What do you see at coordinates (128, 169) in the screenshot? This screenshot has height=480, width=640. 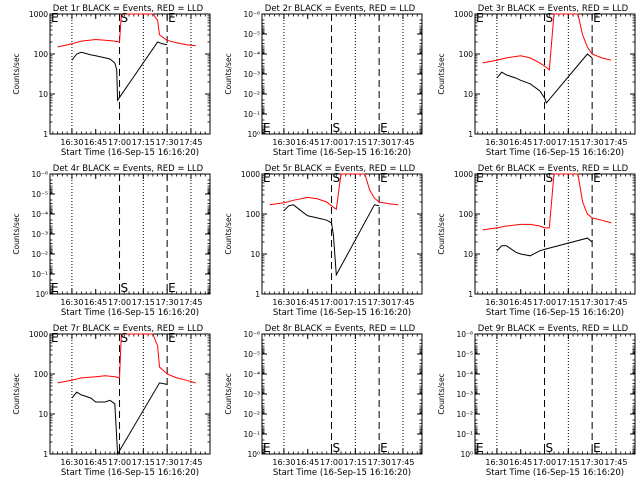 I see `panel-title: Det 4r BLACK = Events, RED = LLD` at bounding box center [128, 169].